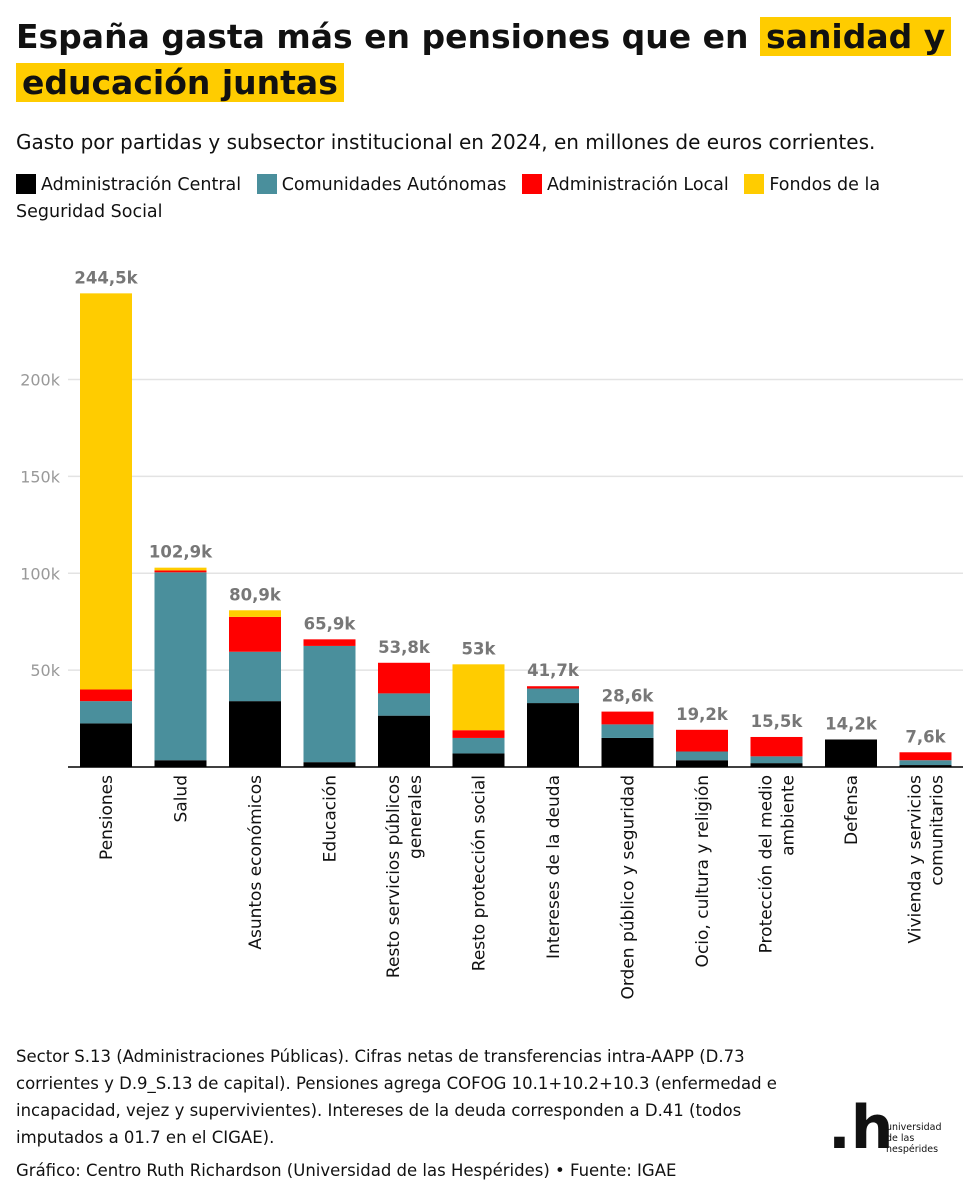 The height and width of the screenshot is (1200, 979). I want to click on logo-line-1: universidad, so click(914, 1127).